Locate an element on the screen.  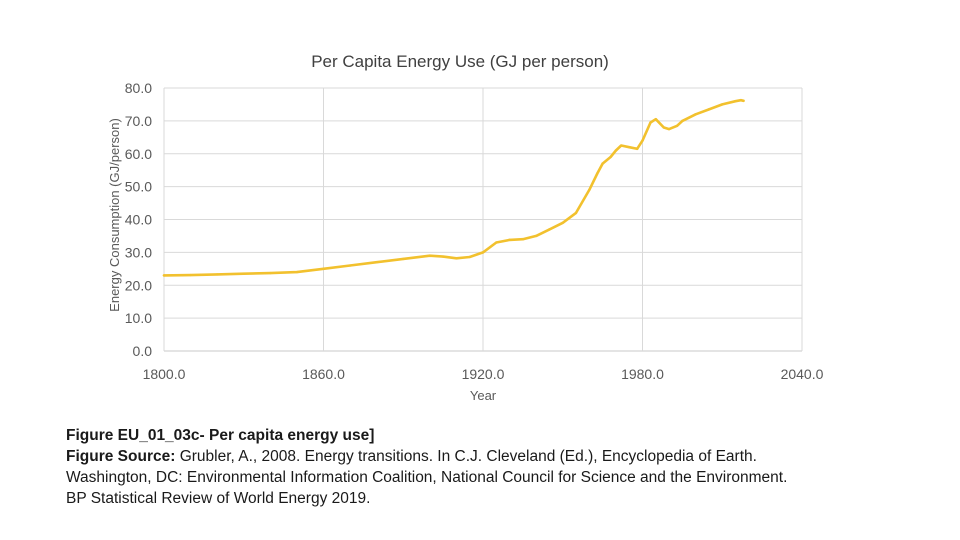
y-tick-label: 30.0 is located at coordinates (138, 252).